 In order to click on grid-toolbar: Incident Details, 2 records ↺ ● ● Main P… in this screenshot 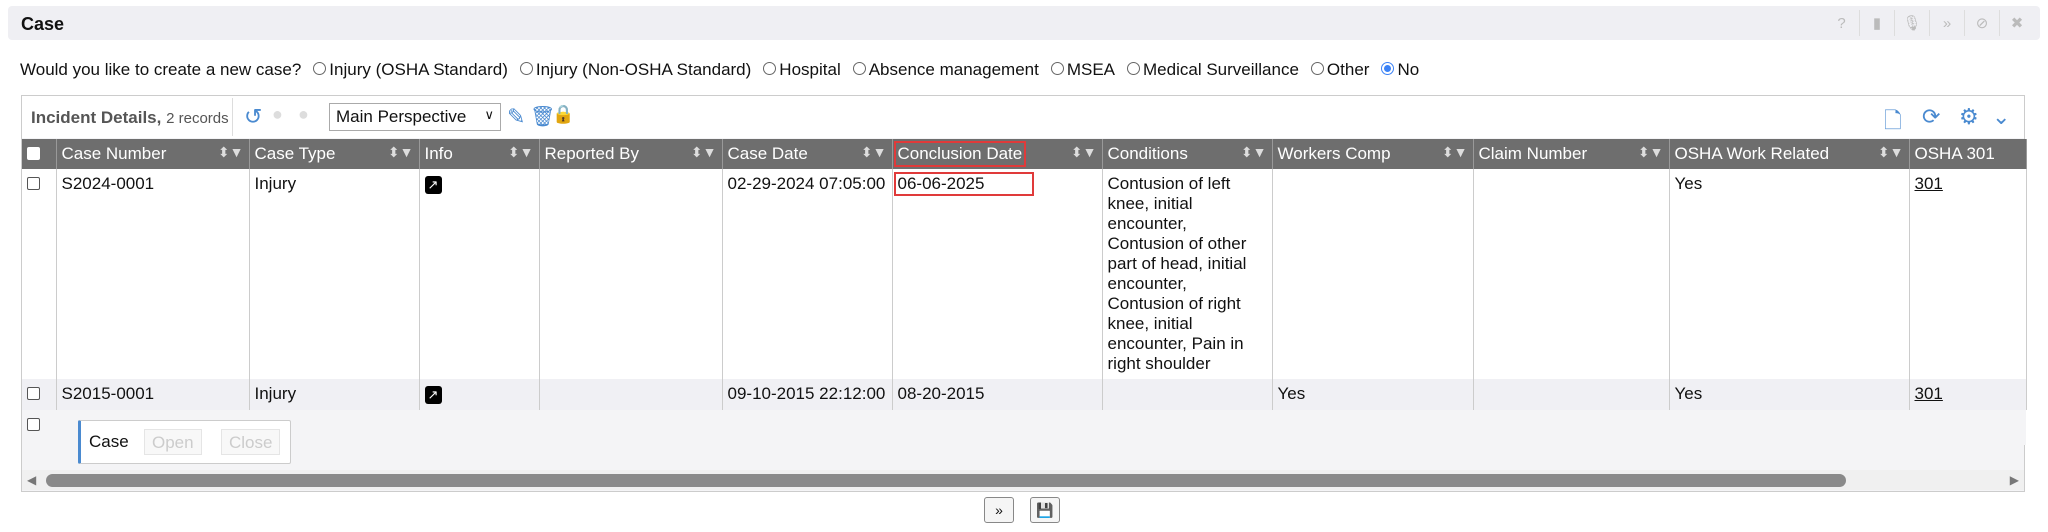, I will do `click(1023, 117)`.